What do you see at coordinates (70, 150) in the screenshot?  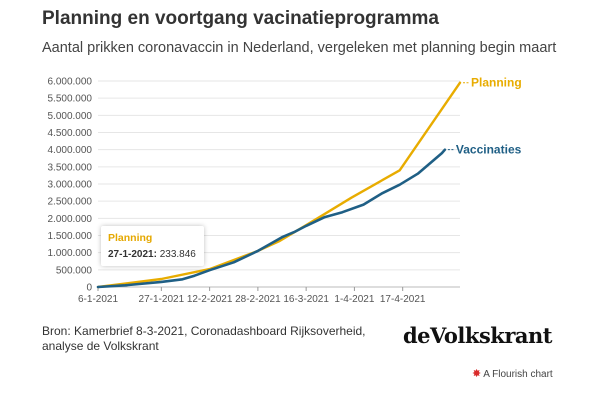 I see `y-tick-label: 4.000.000` at bounding box center [70, 150].